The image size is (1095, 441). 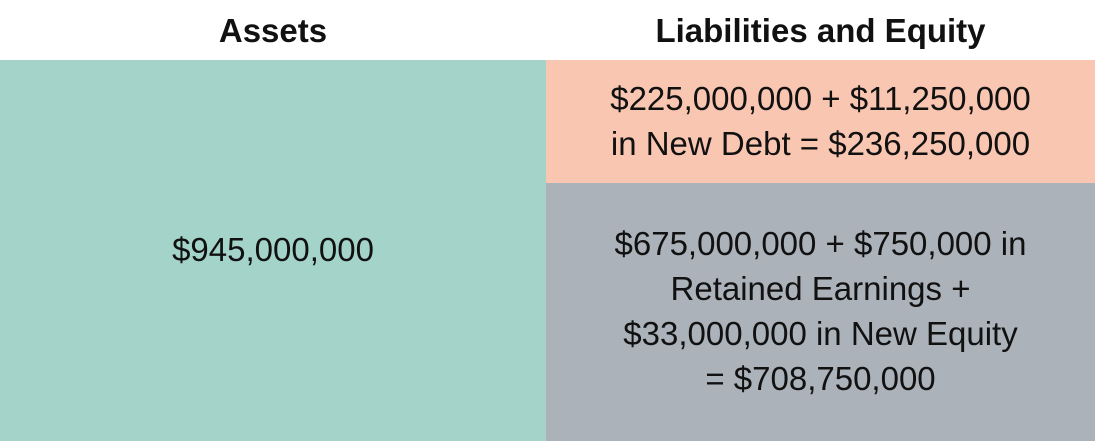 What do you see at coordinates (820, 30) in the screenshot?
I see `liabilities-equity-heading: Liabilities and Equity` at bounding box center [820, 30].